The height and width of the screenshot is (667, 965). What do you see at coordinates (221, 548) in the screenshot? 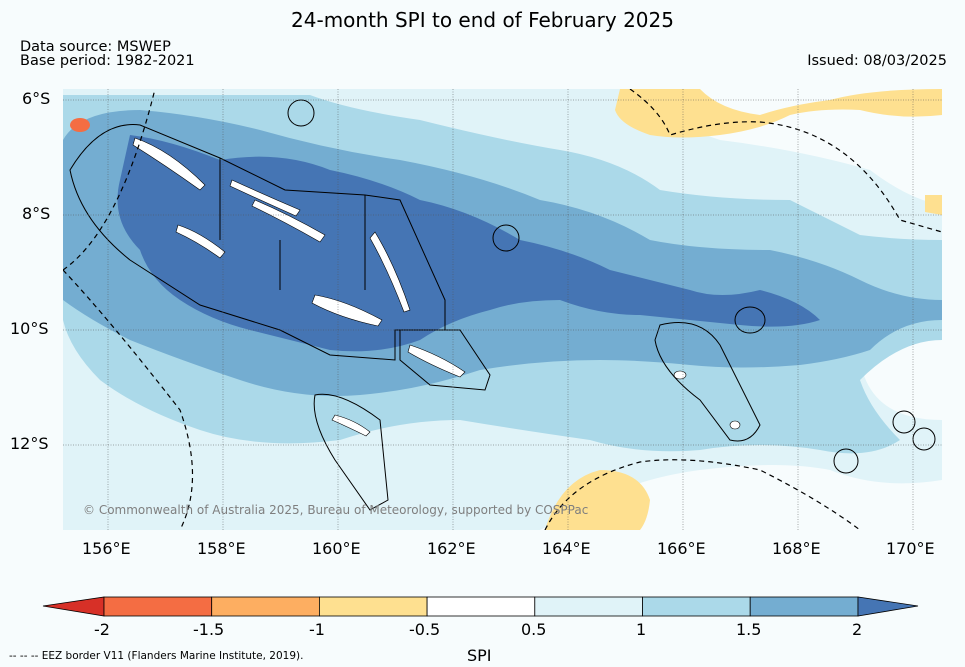
I see `lon-label-158e: 158°E` at bounding box center [221, 548].